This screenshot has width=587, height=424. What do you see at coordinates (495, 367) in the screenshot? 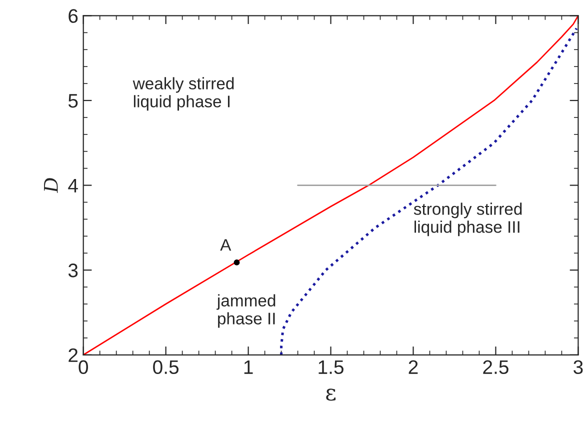
I see `x-tick-label: 2.5` at bounding box center [495, 367].